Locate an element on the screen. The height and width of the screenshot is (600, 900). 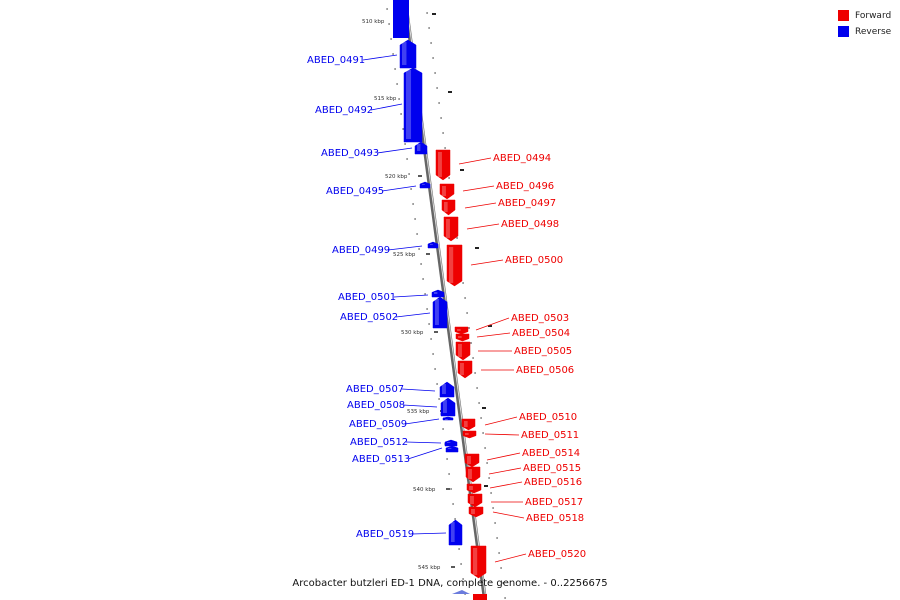
gene-label: ABED_0503 is located at coordinates (540, 318).